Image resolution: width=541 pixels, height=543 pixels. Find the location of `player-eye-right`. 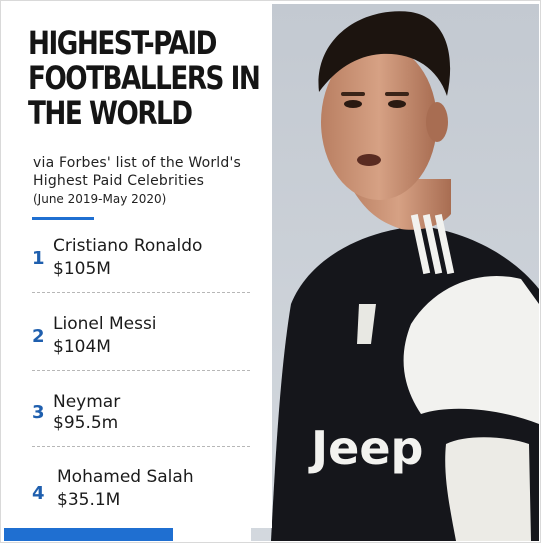

player-eye-right is located at coordinates (397, 104).